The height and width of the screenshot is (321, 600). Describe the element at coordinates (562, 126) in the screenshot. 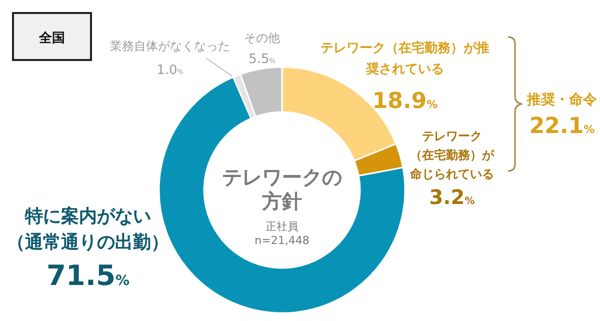

I see `text: 22.1%` at that location.